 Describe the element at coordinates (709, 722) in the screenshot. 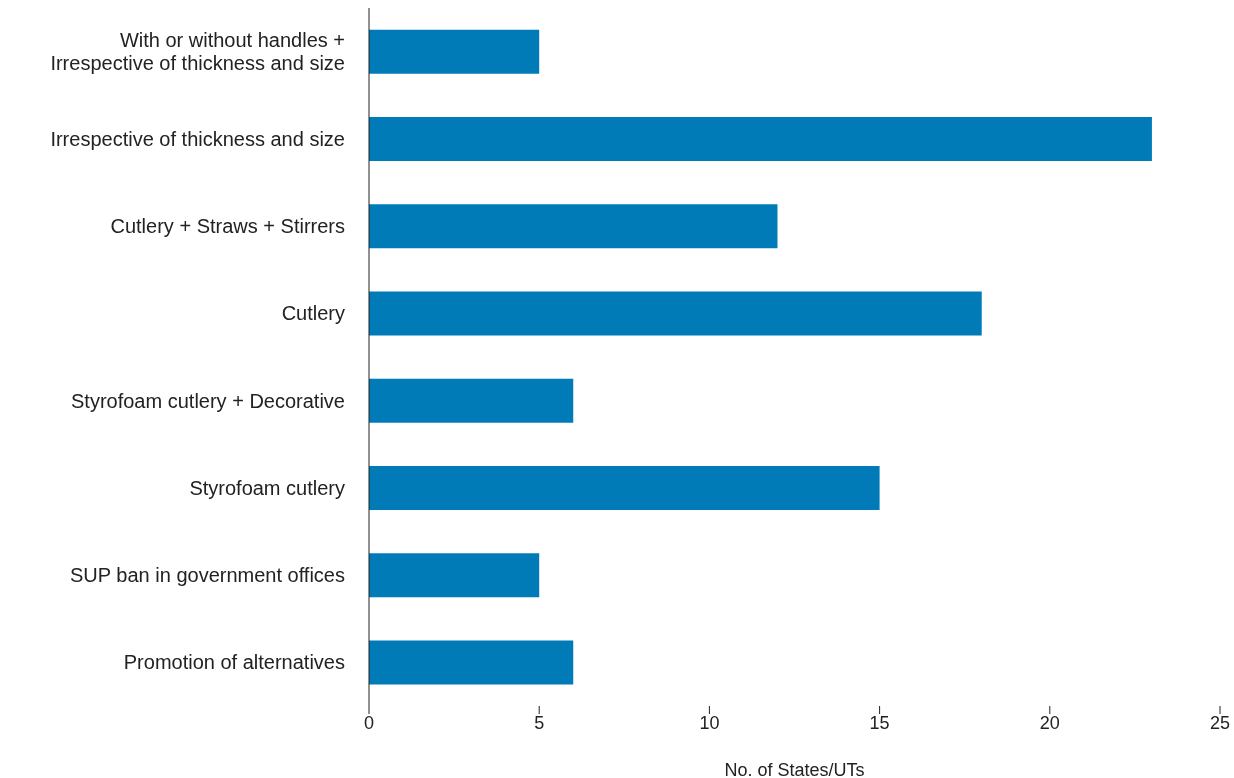

I see `x-tick-label: 10` at that location.